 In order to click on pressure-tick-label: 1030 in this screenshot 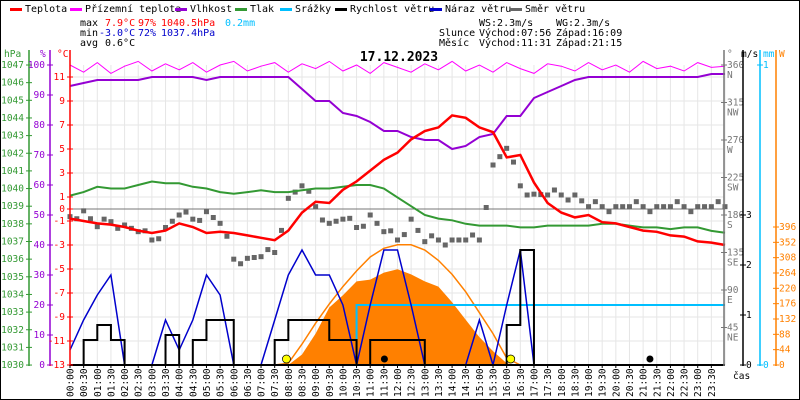, I will do `click(12, 365)`.